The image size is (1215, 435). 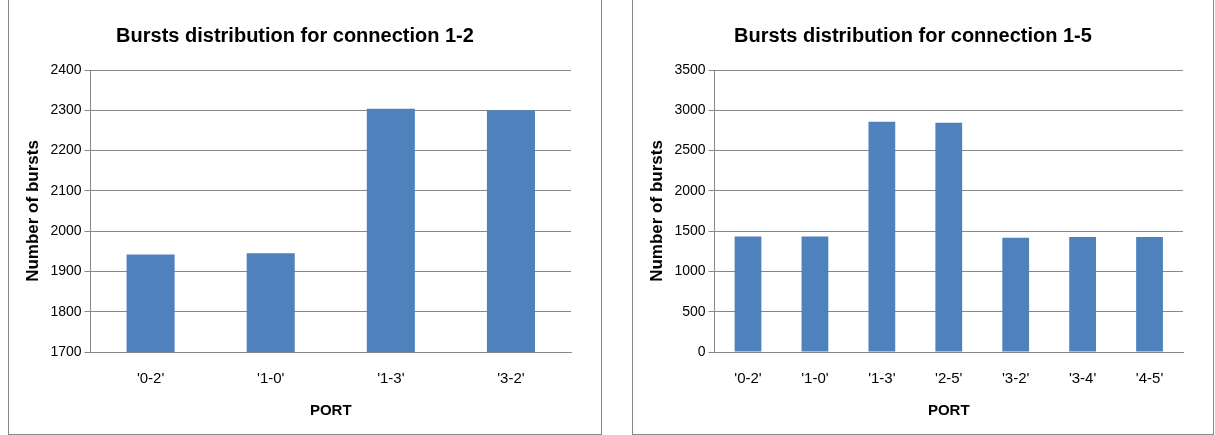 What do you see at coordinates (690, 149) in the screenshot?
I see `y-tick-label: 2500` at bounding box center [690, 149].